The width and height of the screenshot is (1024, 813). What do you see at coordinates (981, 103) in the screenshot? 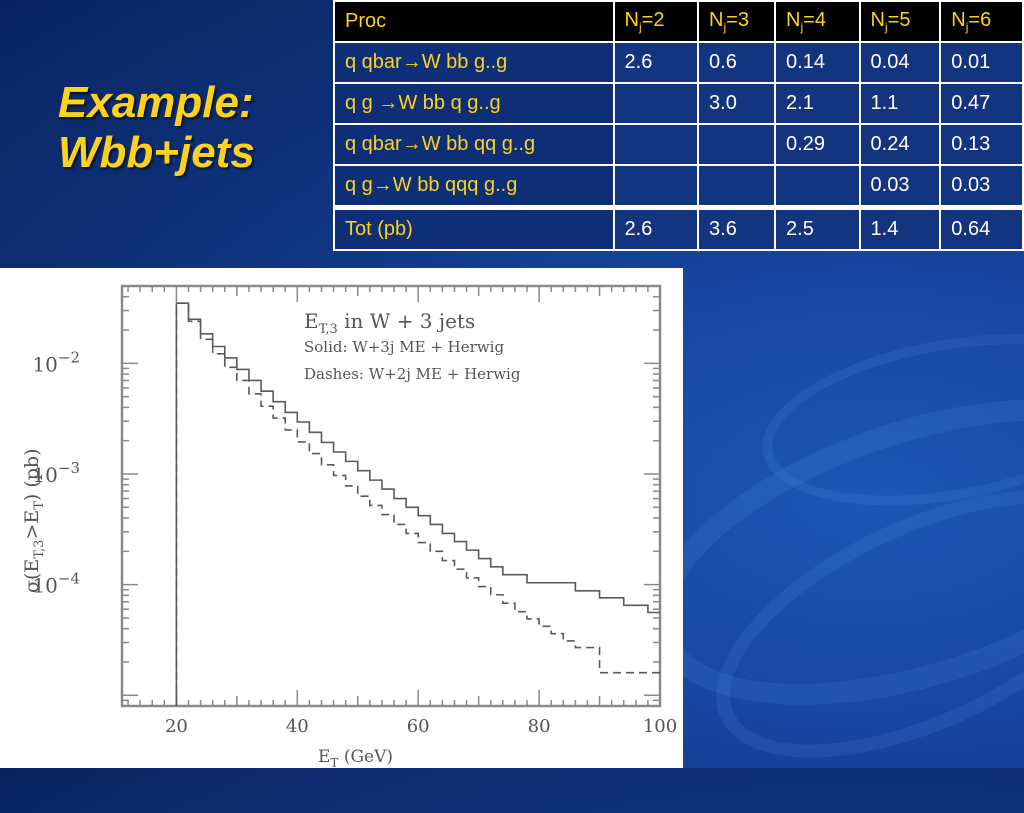
I see `table-cell: 0.47` at bounding box center [981, 103].